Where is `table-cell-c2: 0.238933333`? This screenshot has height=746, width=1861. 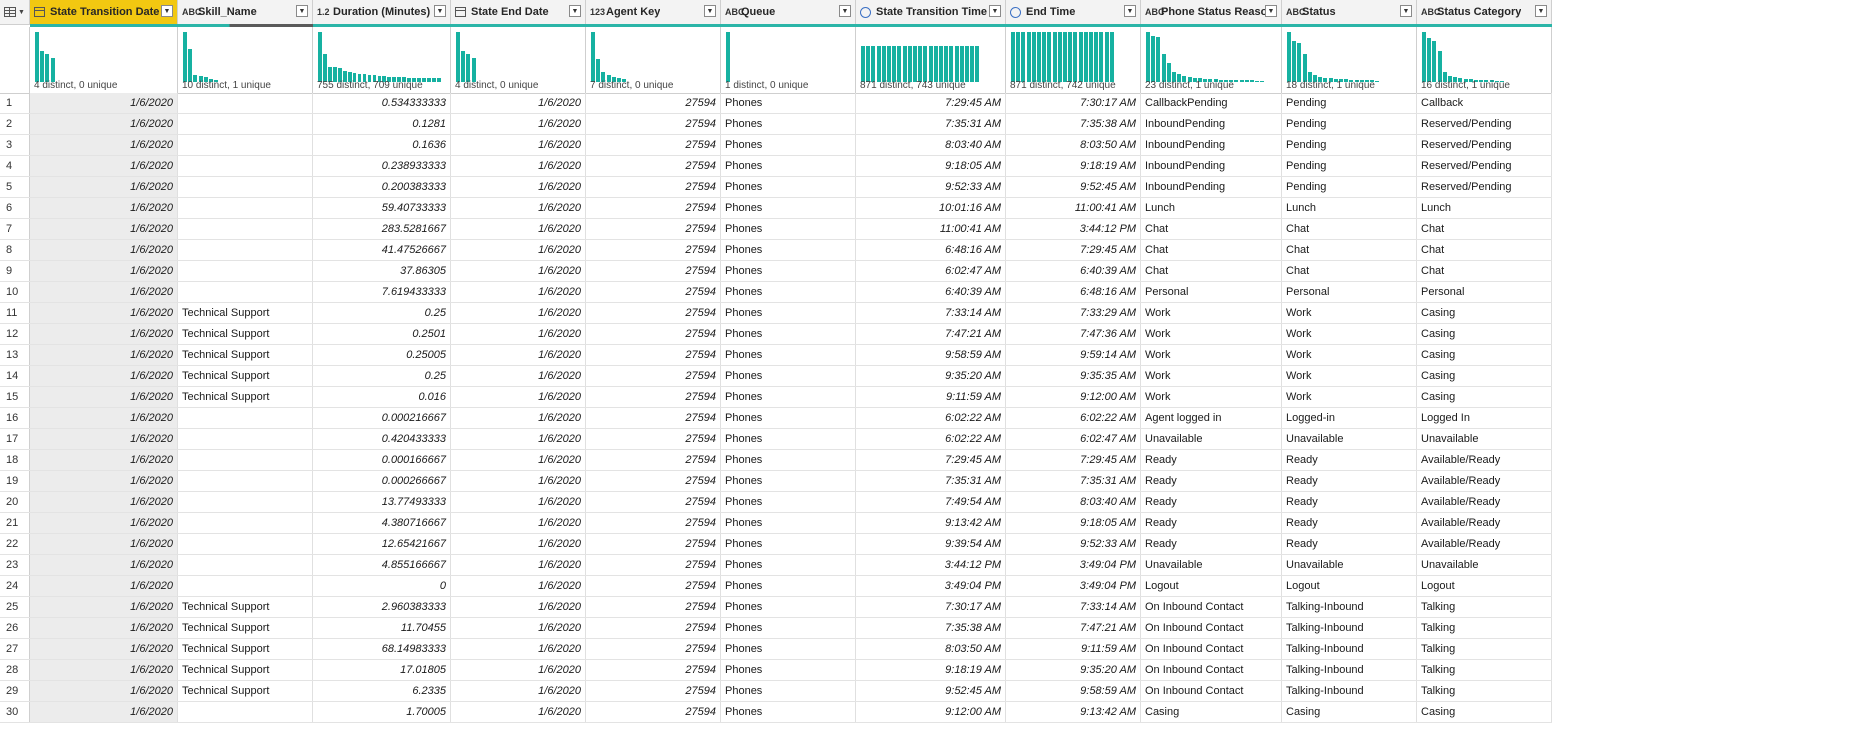
table-cell-c2: 0.238933333 is located at coordinates (382, 166).